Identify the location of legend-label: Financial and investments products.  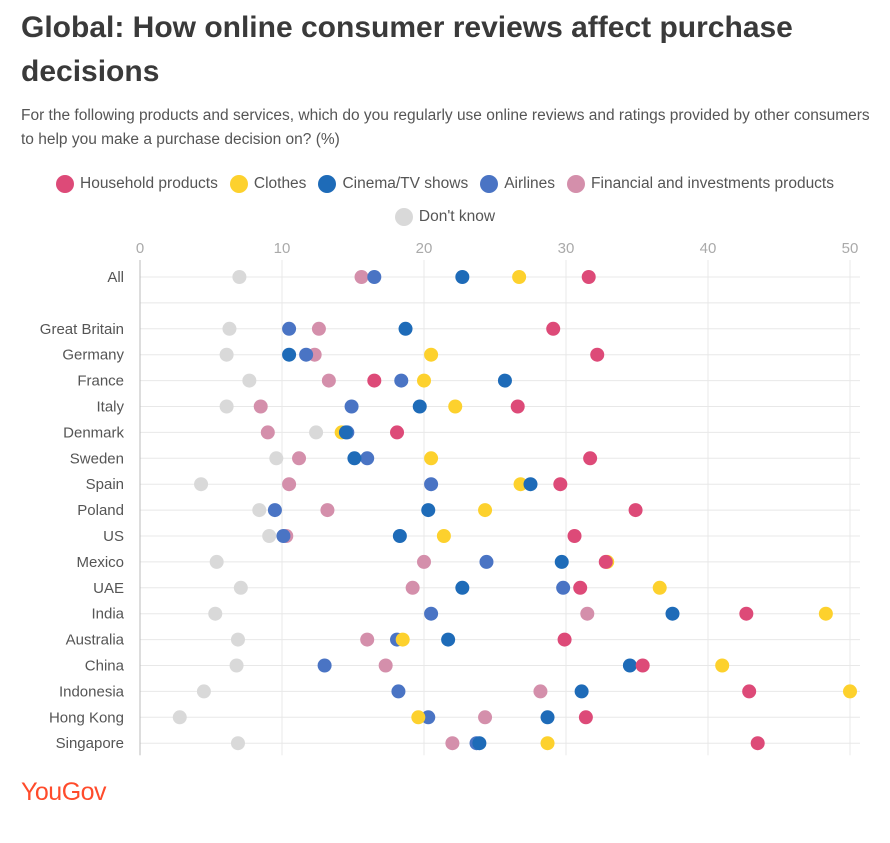
(712, 183).